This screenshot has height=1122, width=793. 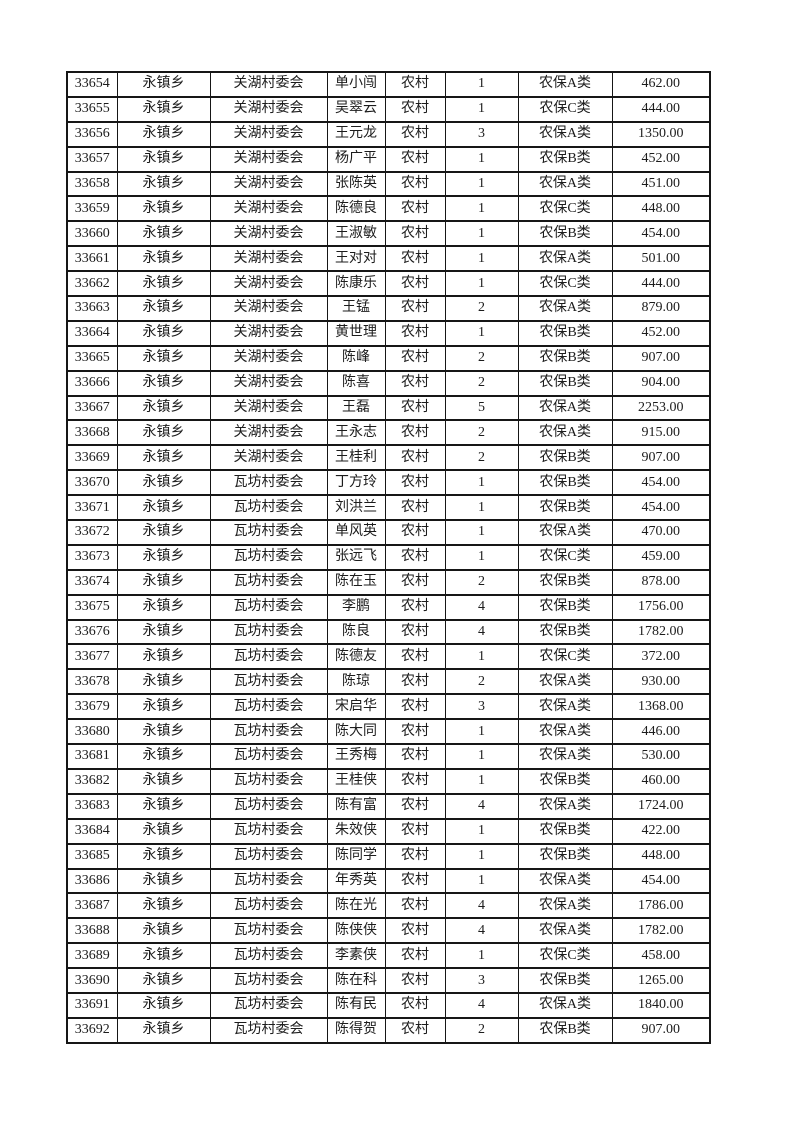 What do you see at coordinates (388, 582) in the screenshot?
I see `table-row: 33674 永镇乡 瓦坊村委会 陈在玉 农村 2 农保B类 878.00` at bounding box center [388, 582].